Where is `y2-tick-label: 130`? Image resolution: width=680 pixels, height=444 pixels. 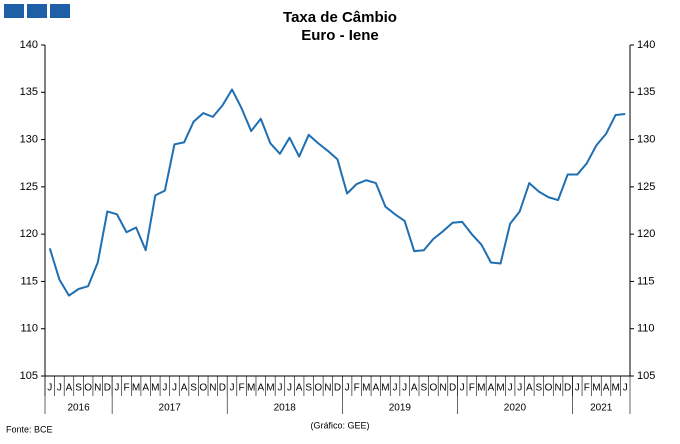
y2-tick-label: 130 is located at coordinates (646, 139).